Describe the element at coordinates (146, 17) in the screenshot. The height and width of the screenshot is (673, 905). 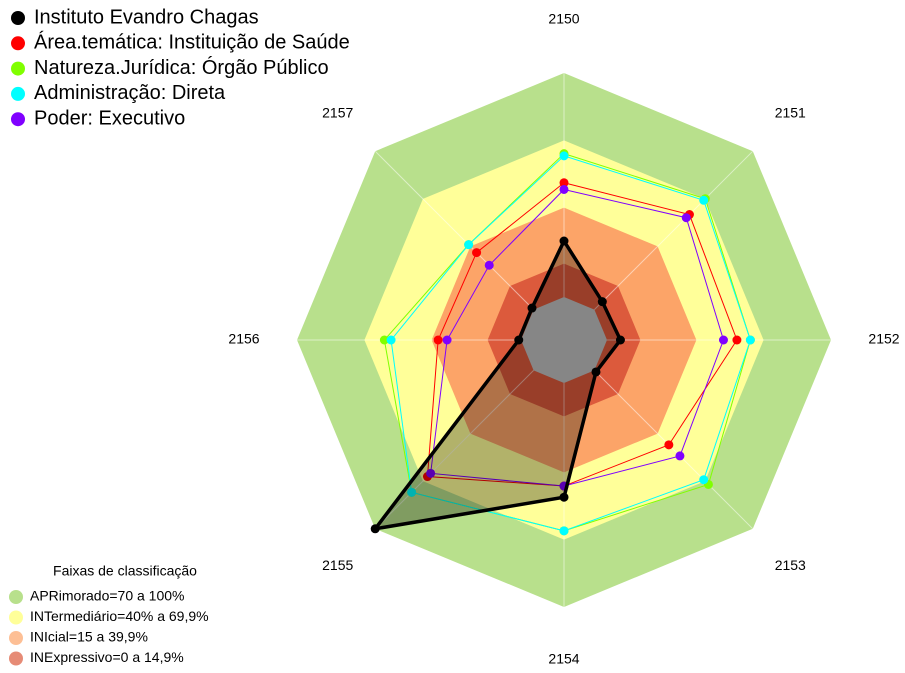
I see `legend-label: Instituto Evandro Chagas` at that location.